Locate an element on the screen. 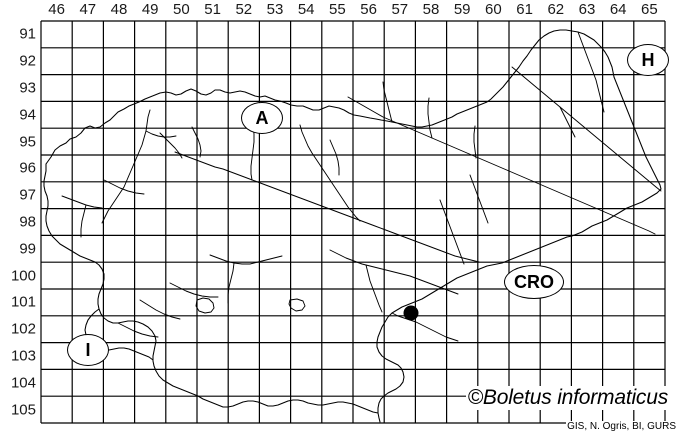  column-label-51: 51 is located at coordinates (212, 9).